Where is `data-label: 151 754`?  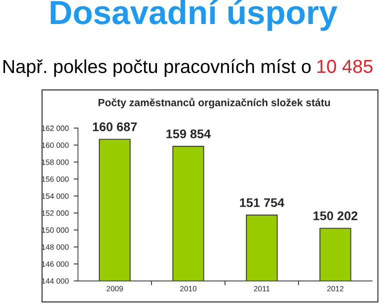
data-label: 151 754 is located at coordinates (262, 203).